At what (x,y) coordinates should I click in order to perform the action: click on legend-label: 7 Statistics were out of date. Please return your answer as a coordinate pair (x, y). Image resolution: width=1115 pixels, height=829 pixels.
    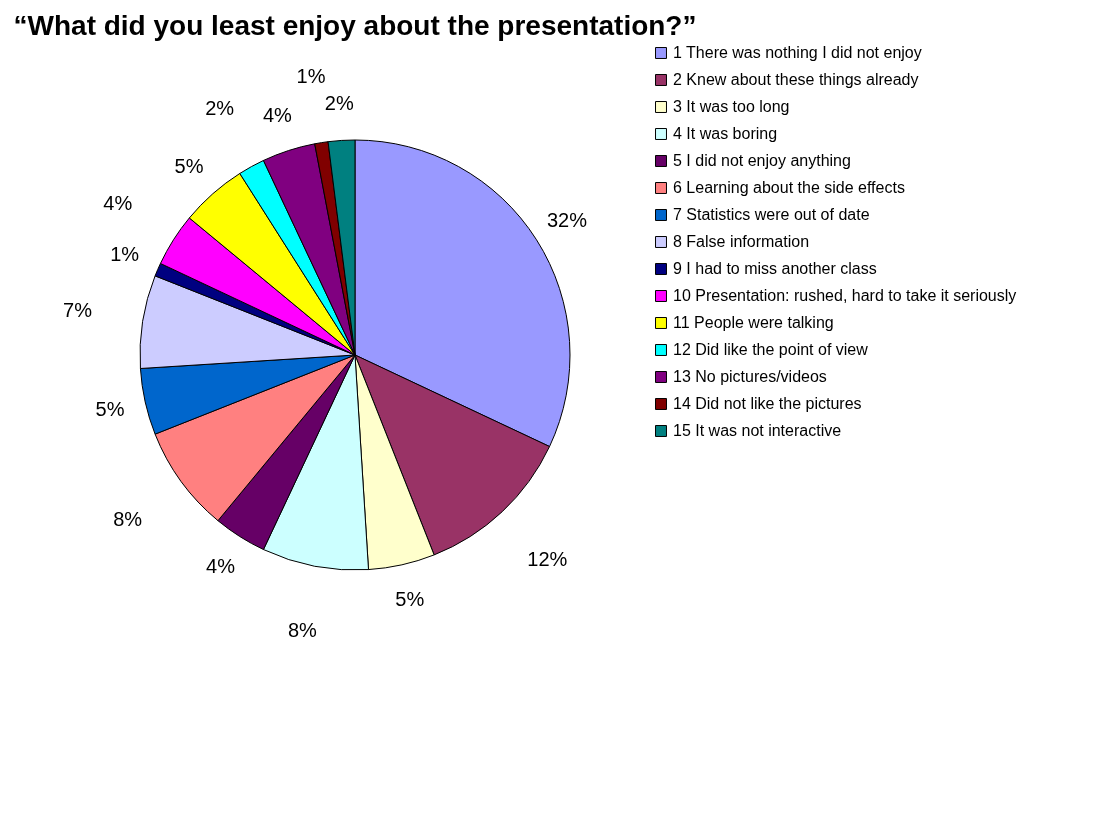
    Looking at the image, I should click on (771, 214).